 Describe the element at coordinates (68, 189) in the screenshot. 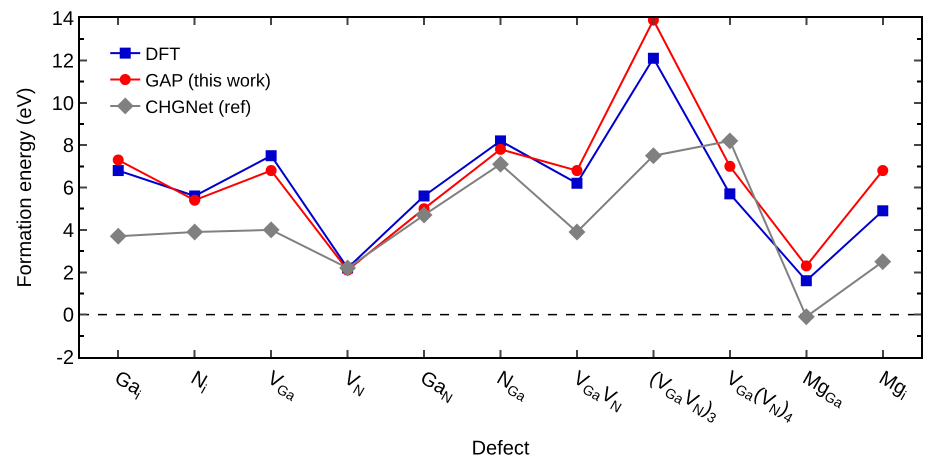

I see `y-tick-label: 6` at that location.